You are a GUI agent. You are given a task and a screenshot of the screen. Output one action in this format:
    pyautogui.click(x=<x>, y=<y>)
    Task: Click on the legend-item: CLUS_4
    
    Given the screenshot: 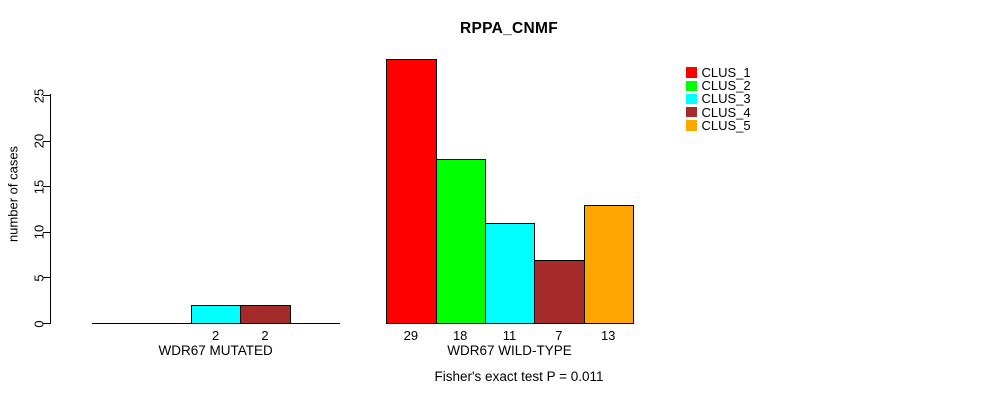 What is the action you would take?
    pyautogui.click(x=718, y=112)
    